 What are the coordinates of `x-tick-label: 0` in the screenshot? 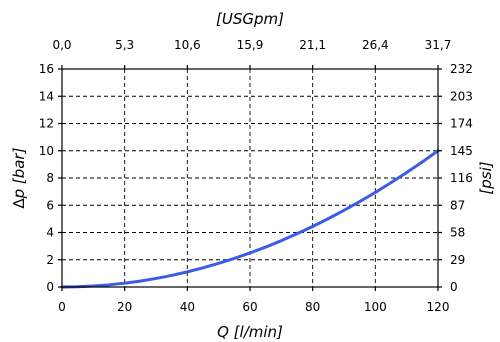 It's located at (62, 307).